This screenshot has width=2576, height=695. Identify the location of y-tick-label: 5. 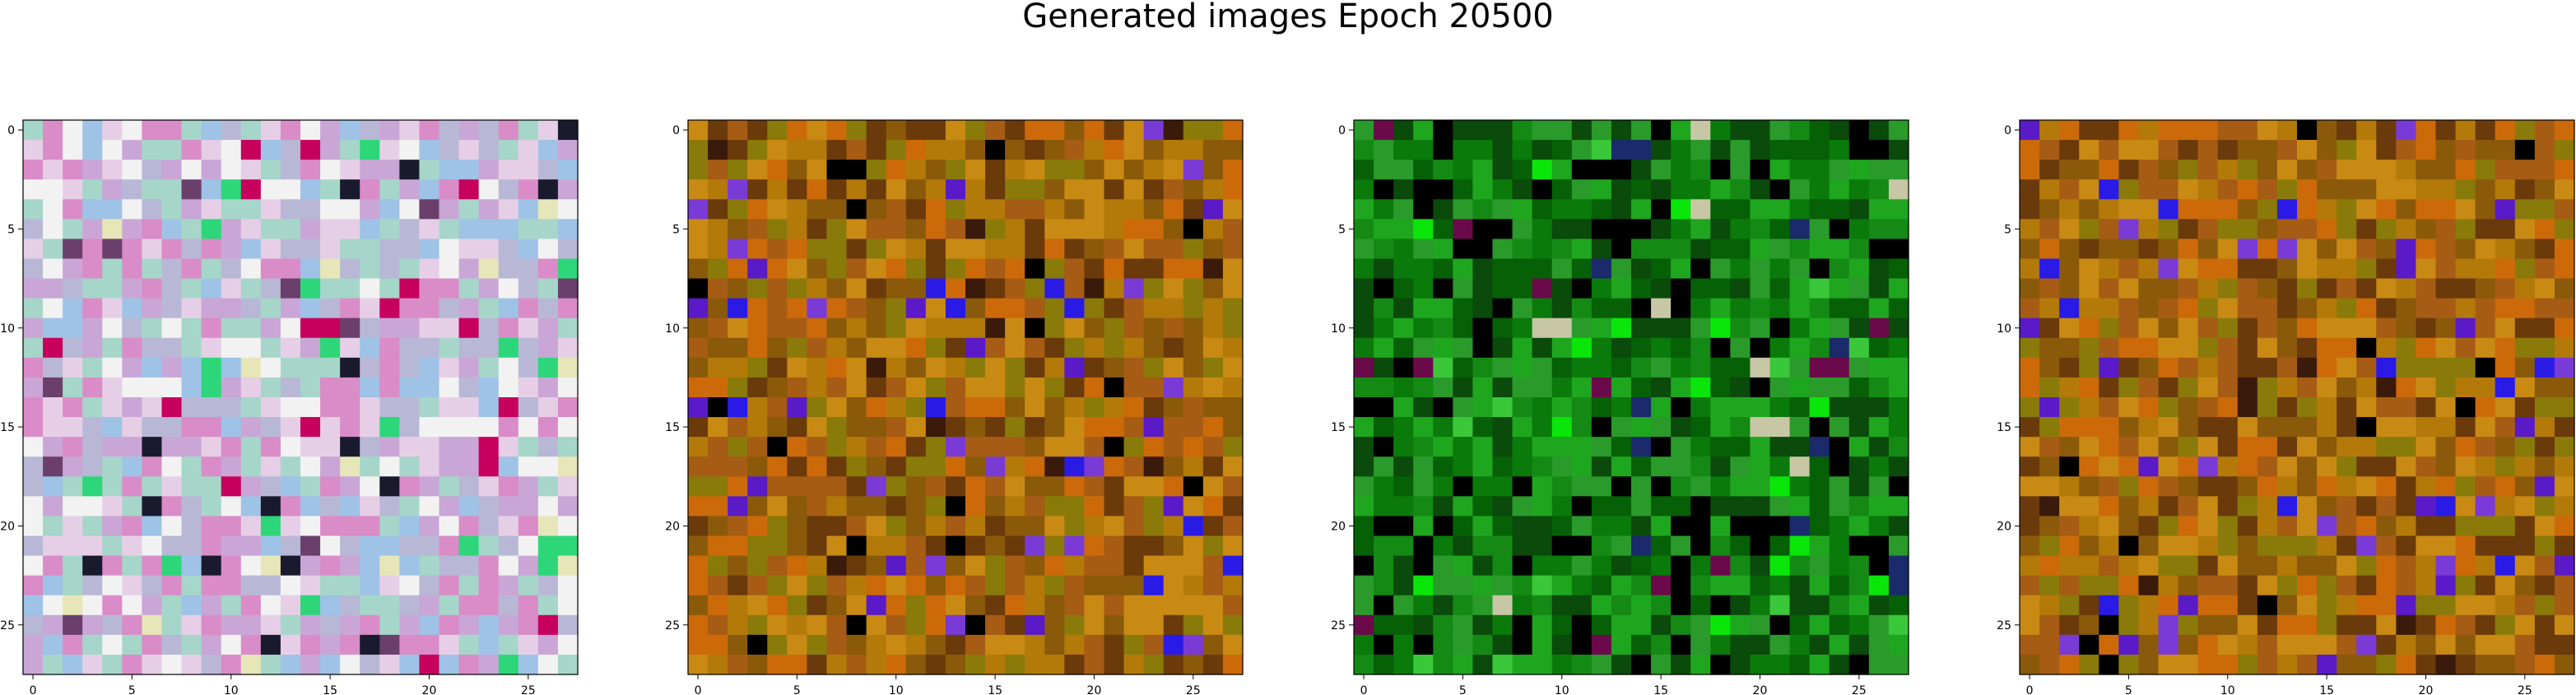
(2007, 229).